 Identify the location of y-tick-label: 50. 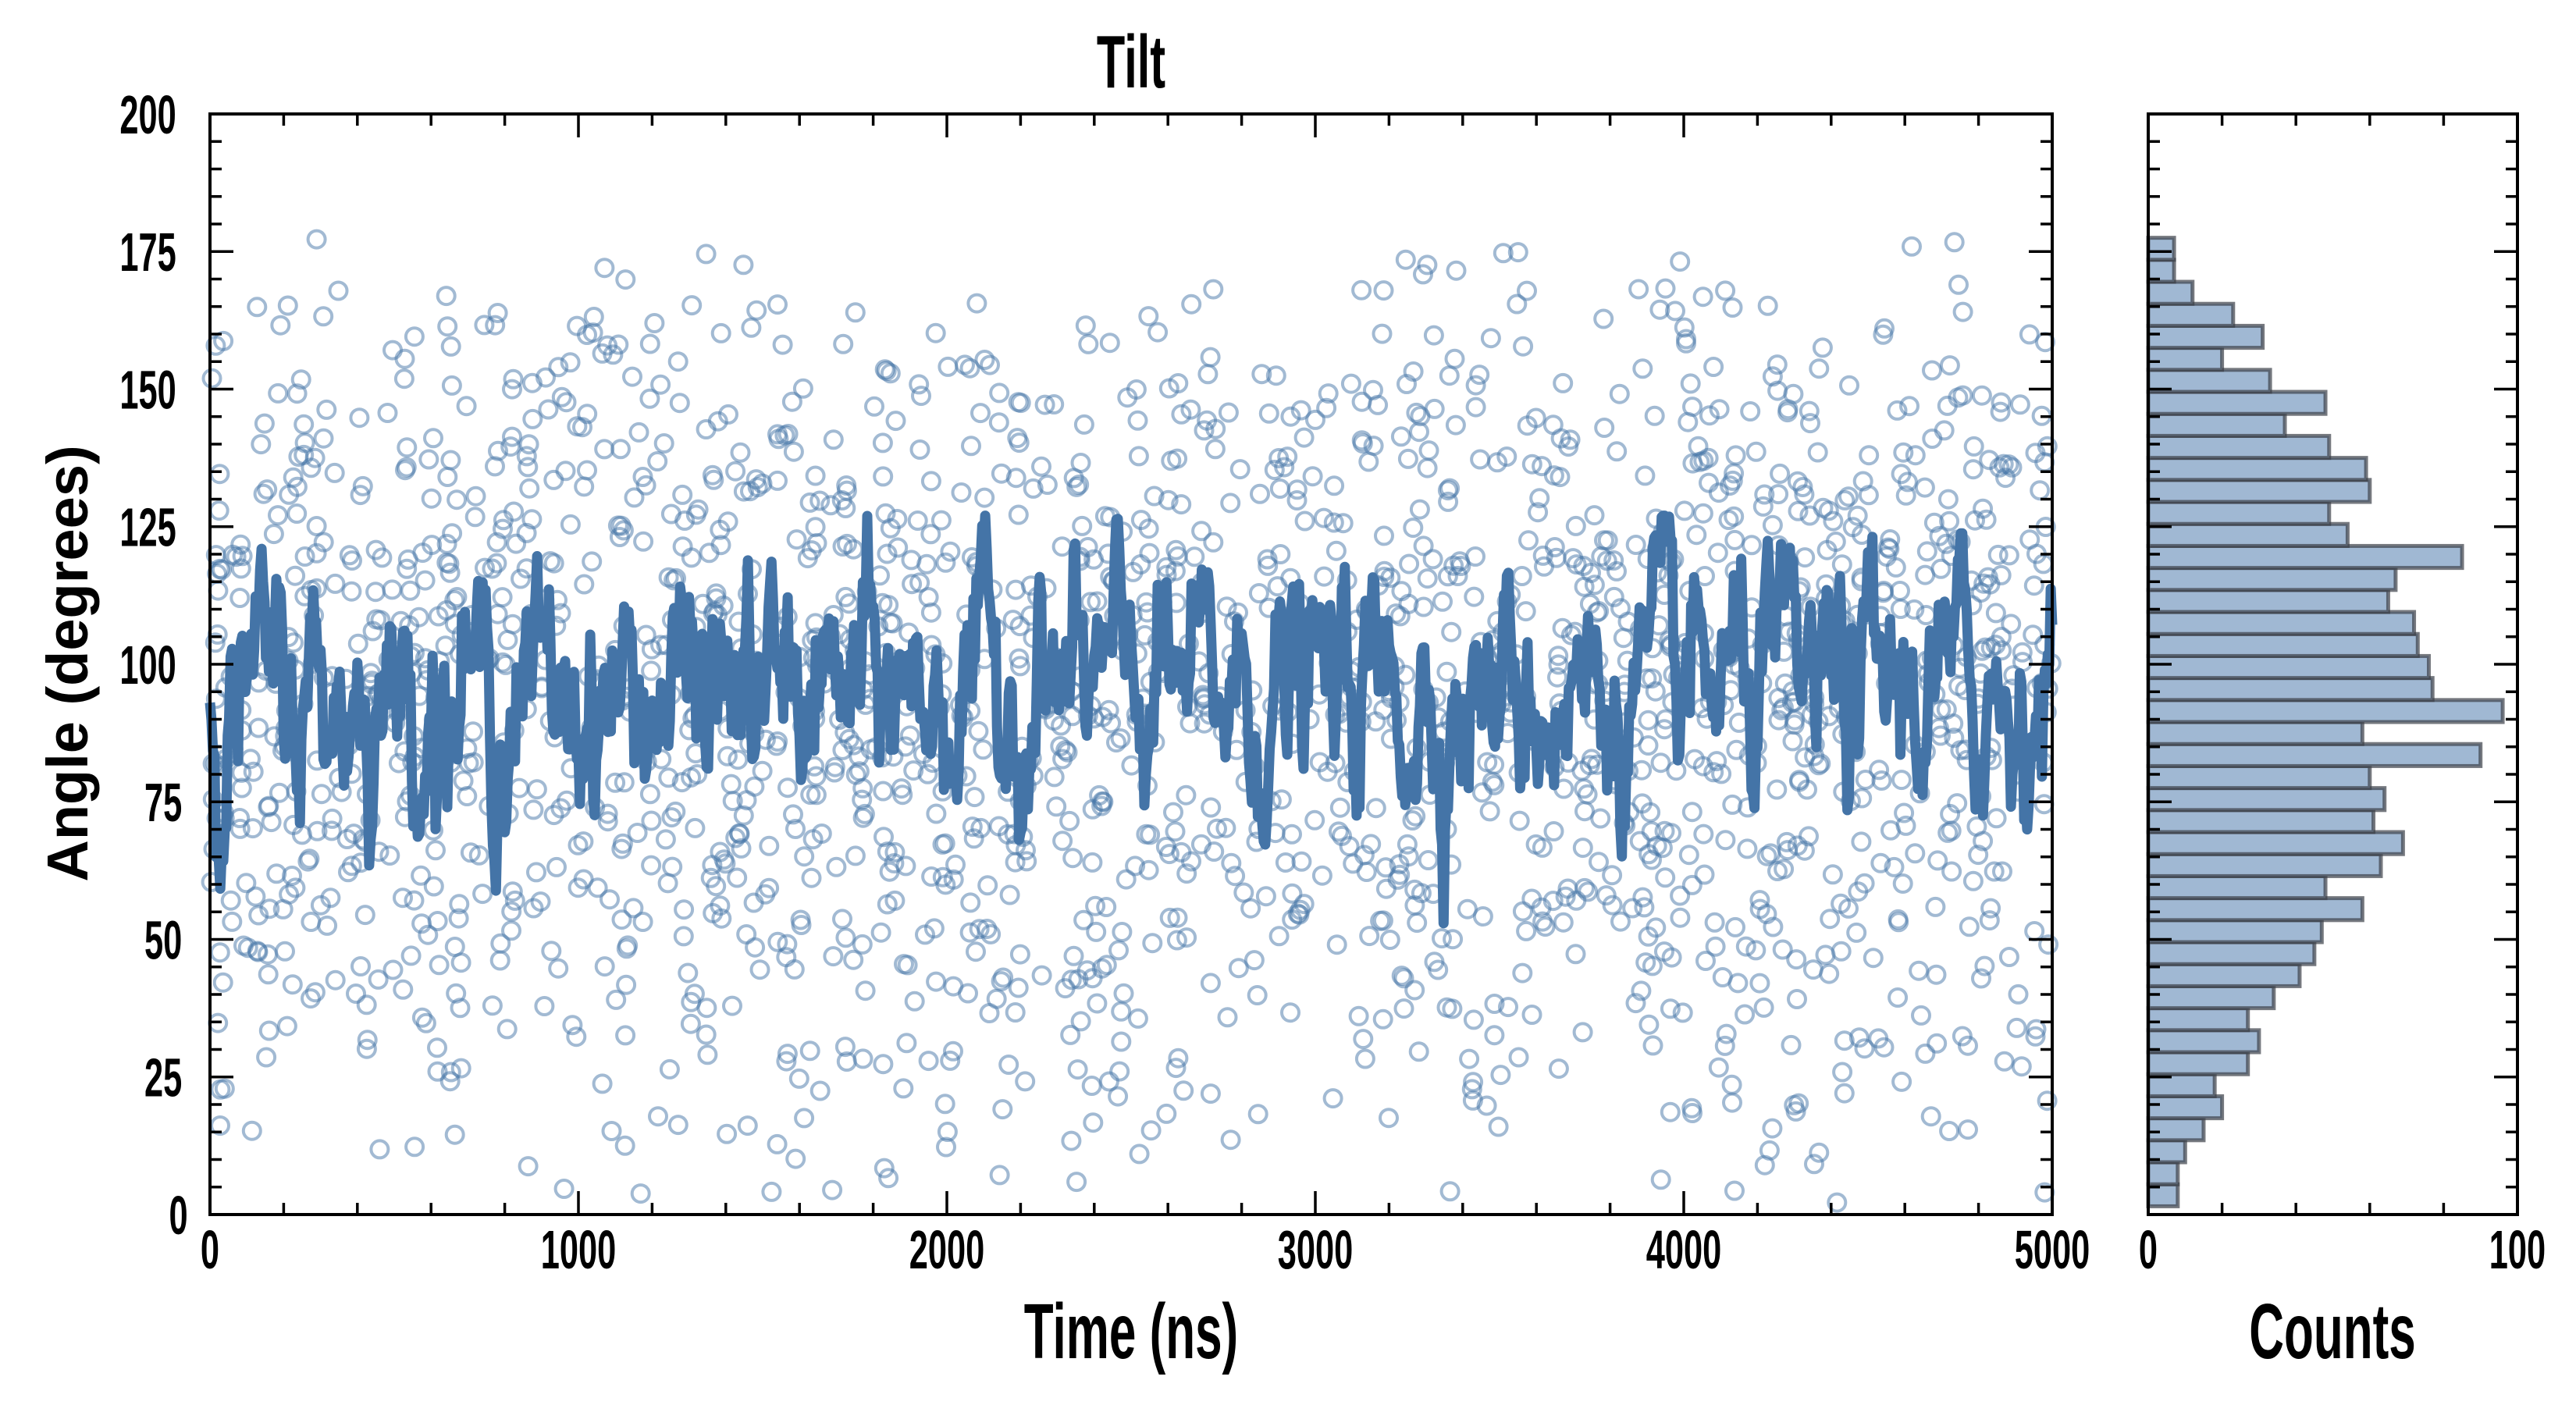
(163, 941).